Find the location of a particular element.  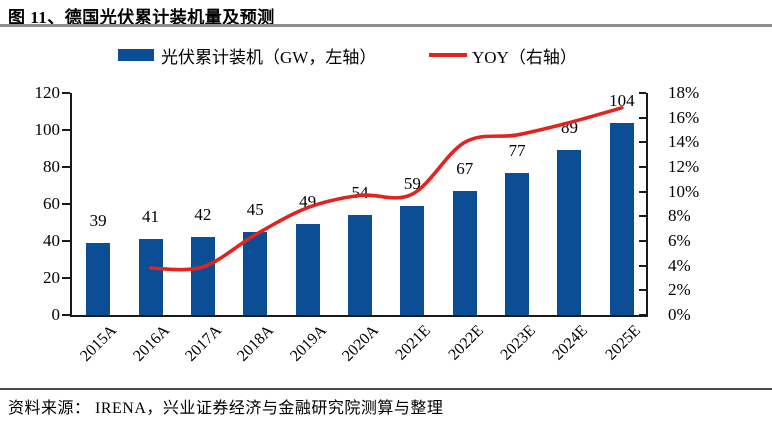

x-axis-label: 2016A is located at coordinates (151, 343).